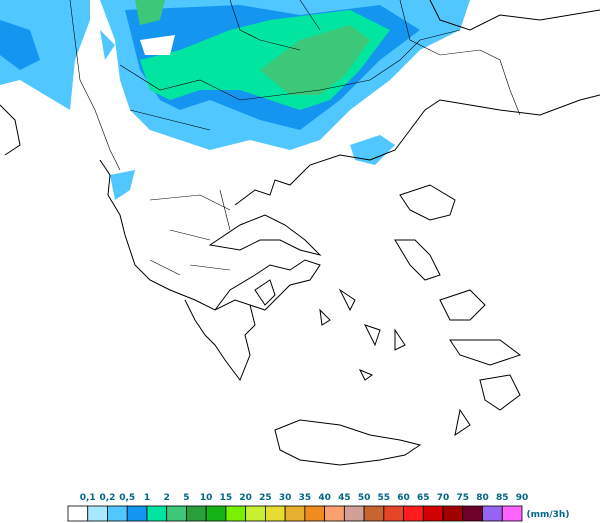 The image size is (600, 523). I want to click on legend-label: 0,2, so click(108, 498).